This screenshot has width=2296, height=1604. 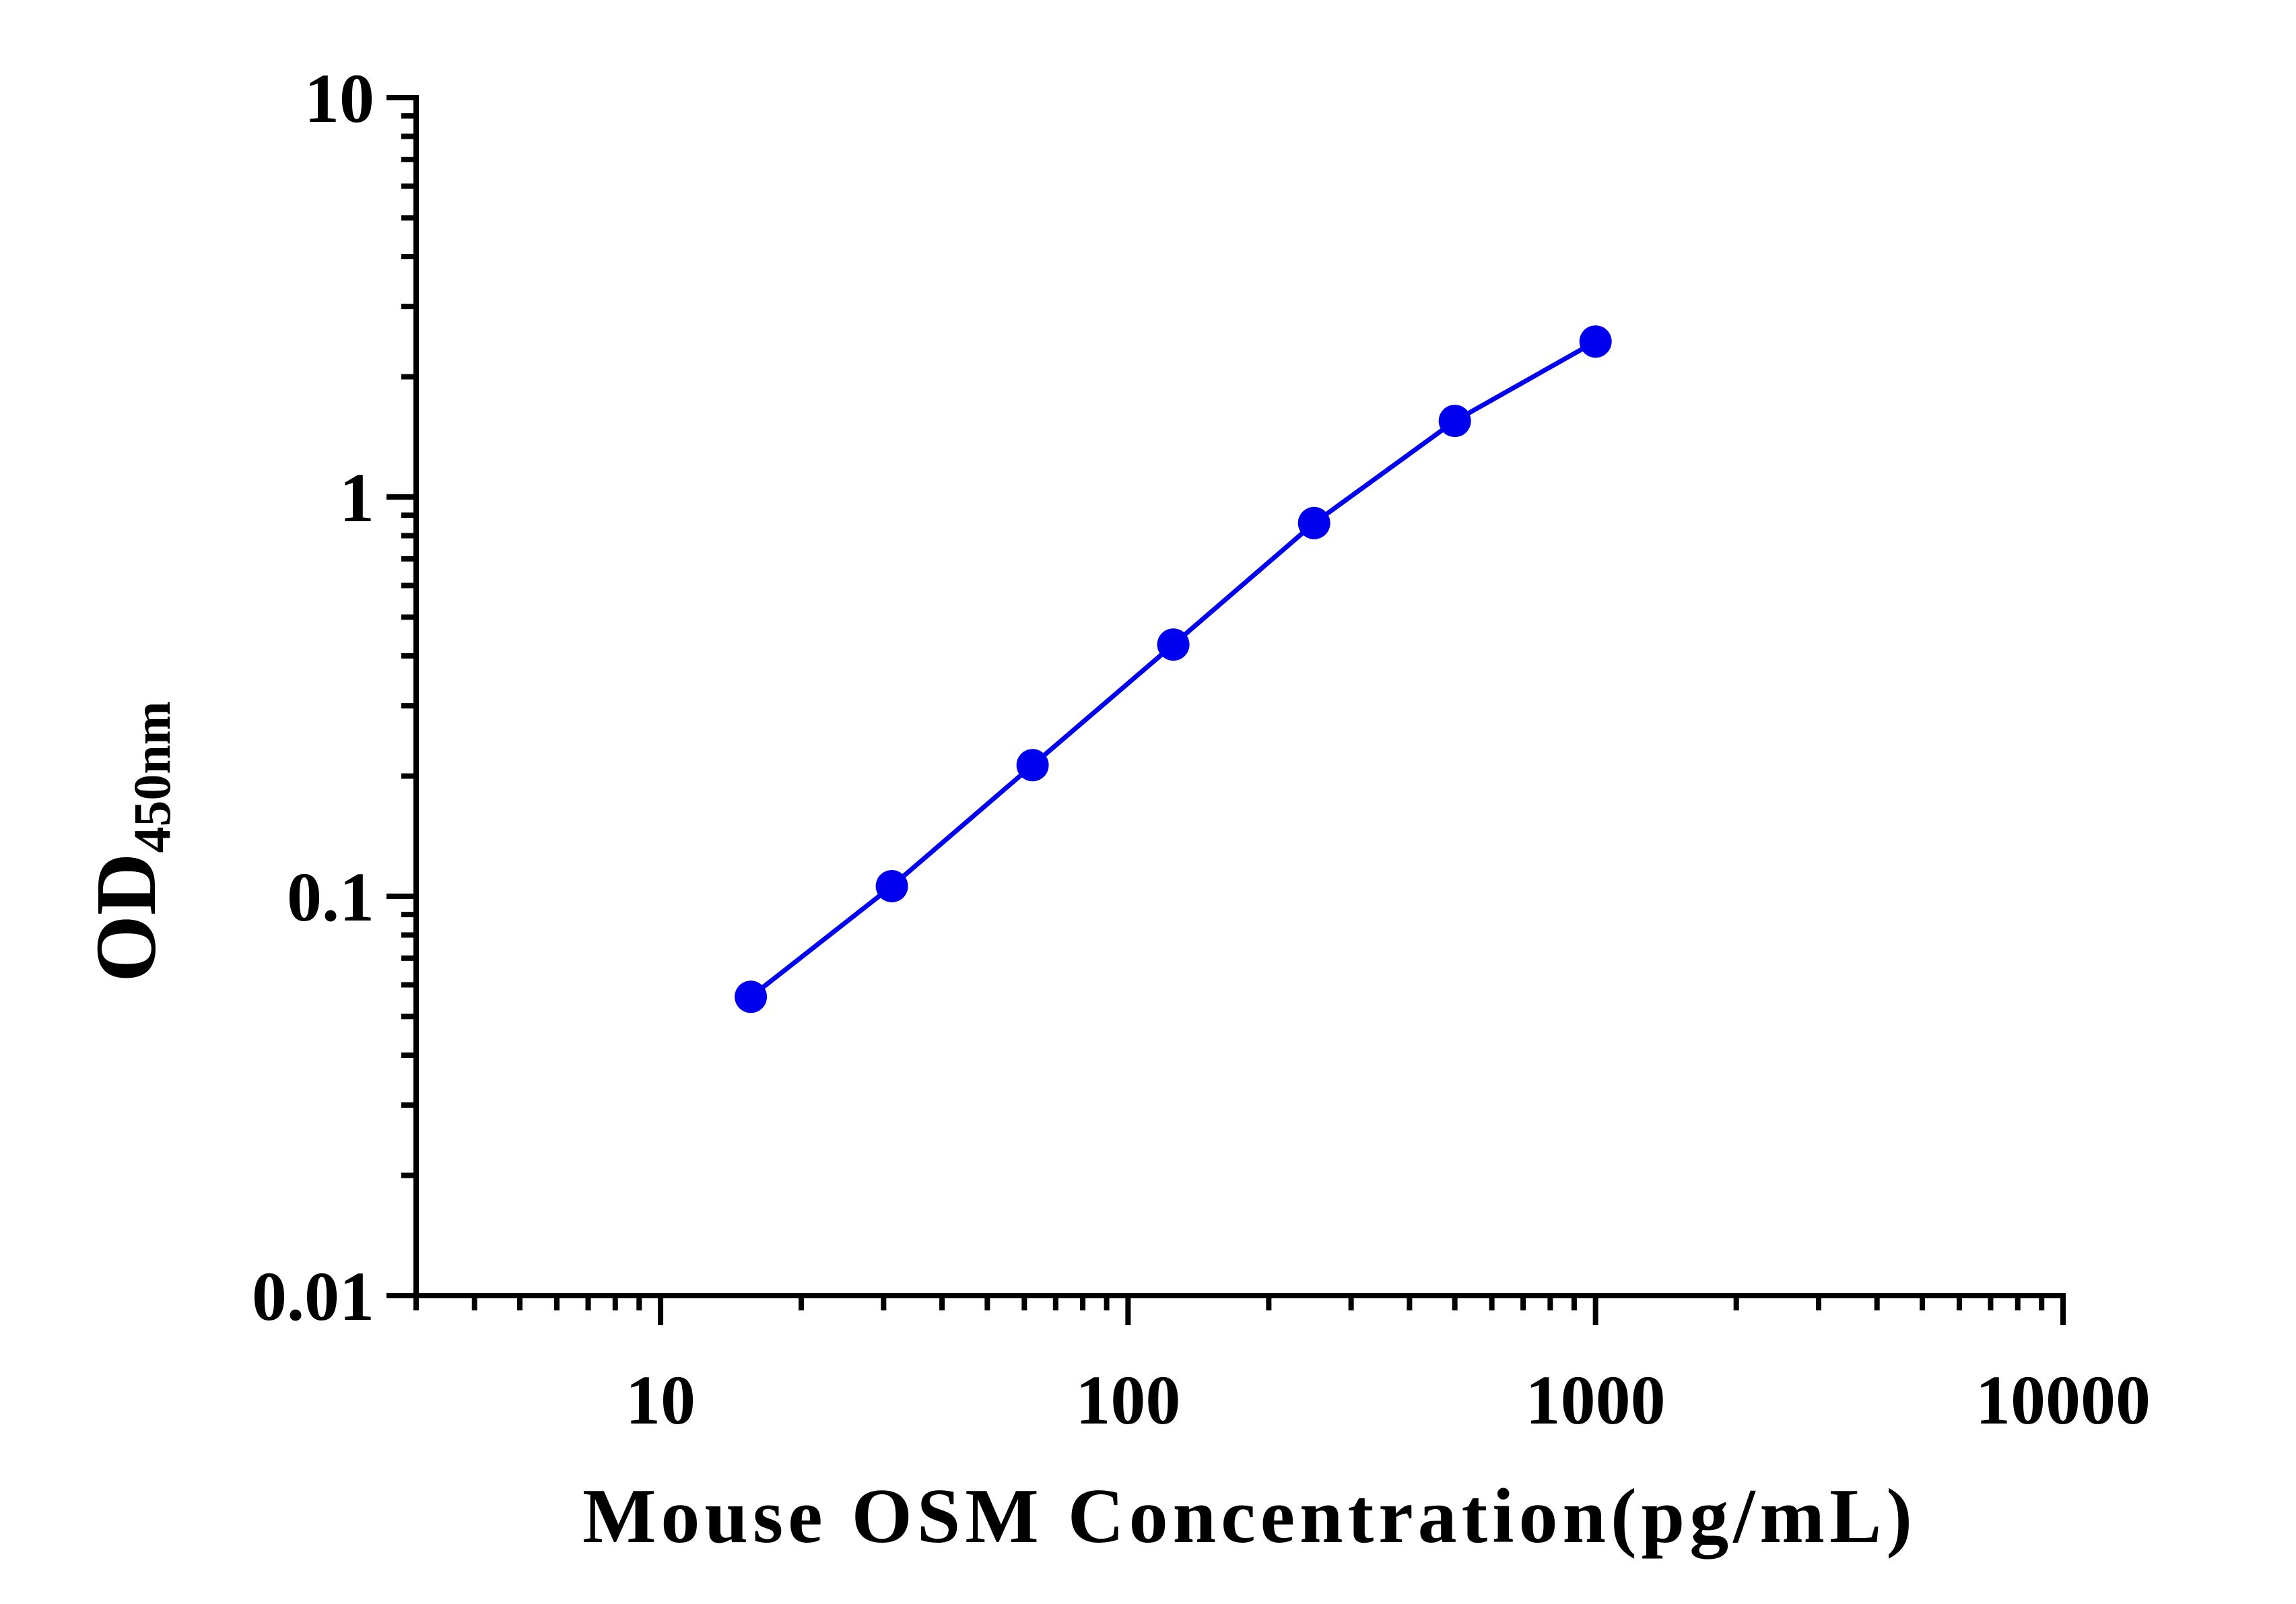 I want to click on y-axis-title: OD450nm, so click(x=129, y=841).